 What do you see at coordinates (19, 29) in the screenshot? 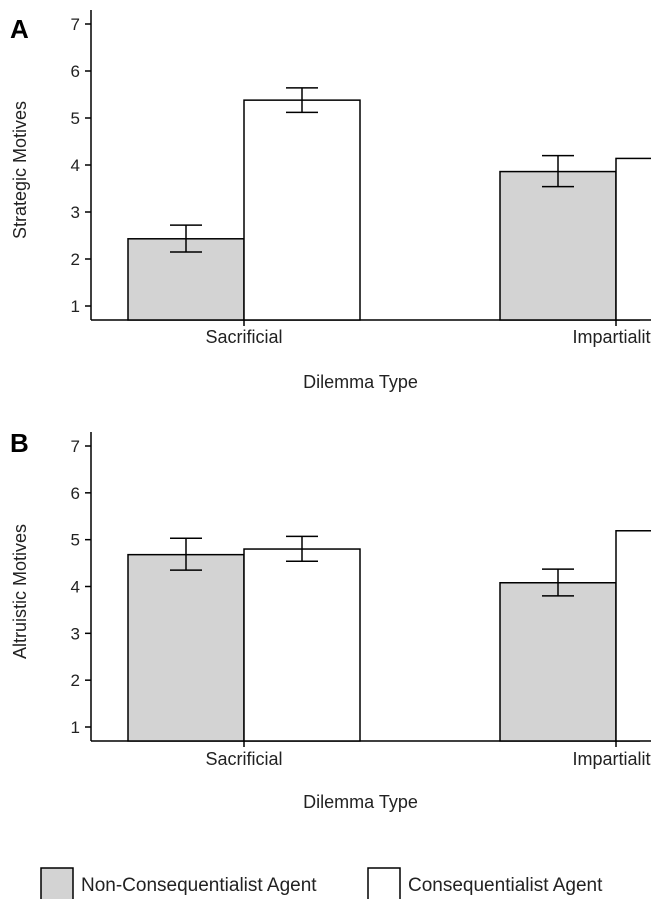
I see `panel-letter: A` at bounding box center [19, 29].